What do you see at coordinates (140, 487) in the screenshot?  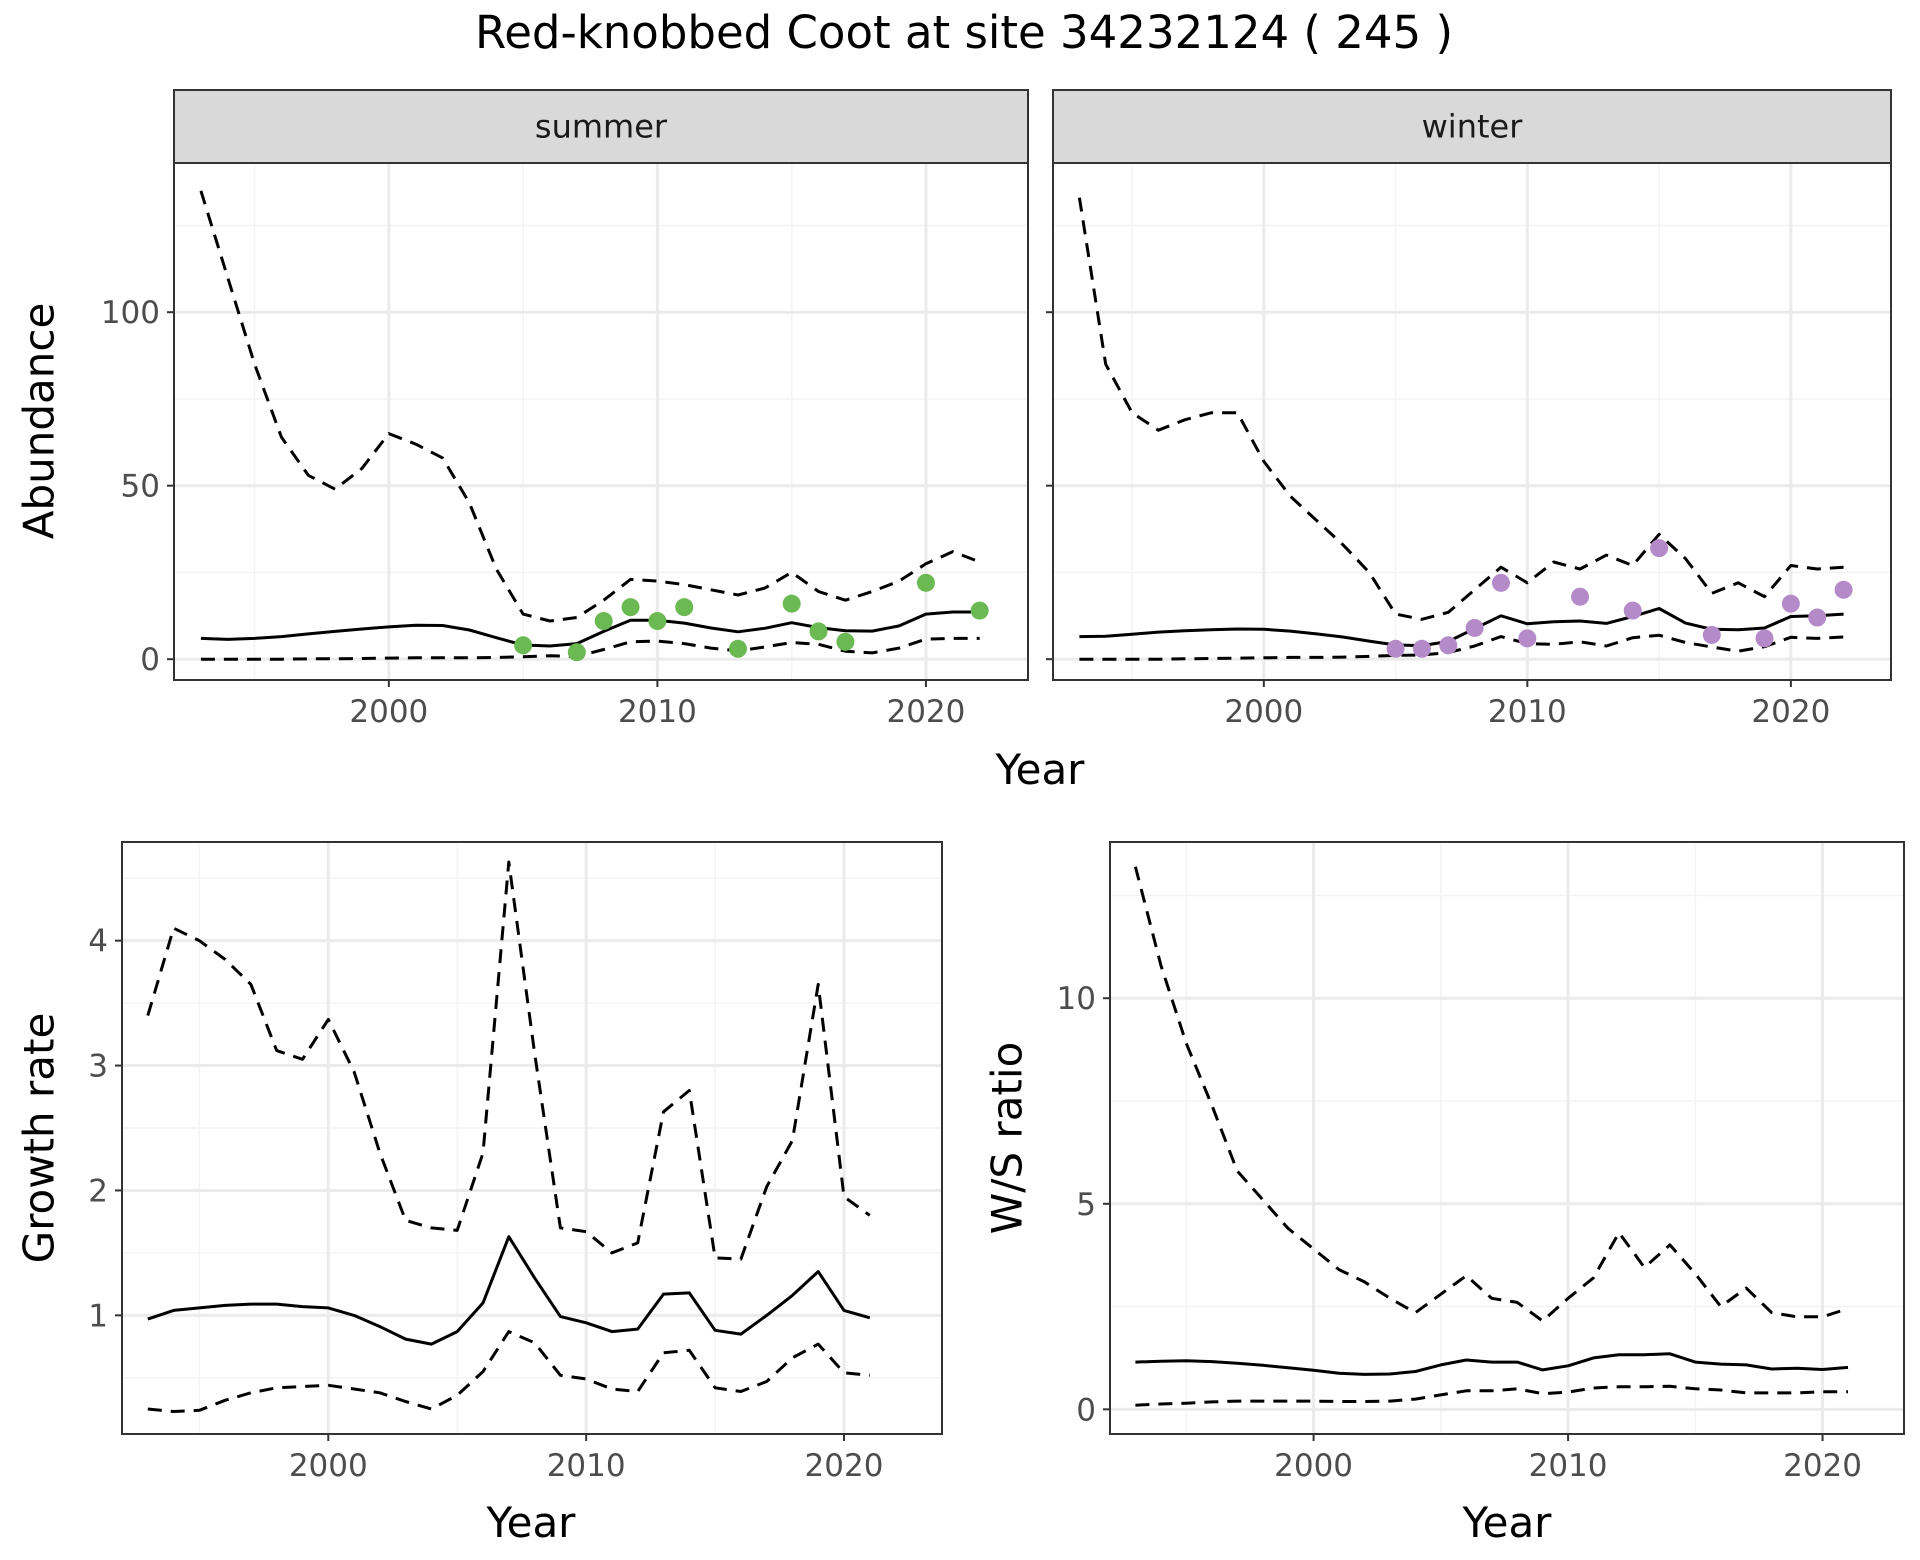 I see `y-tick-label: 50` at bounding box center [140, 487].